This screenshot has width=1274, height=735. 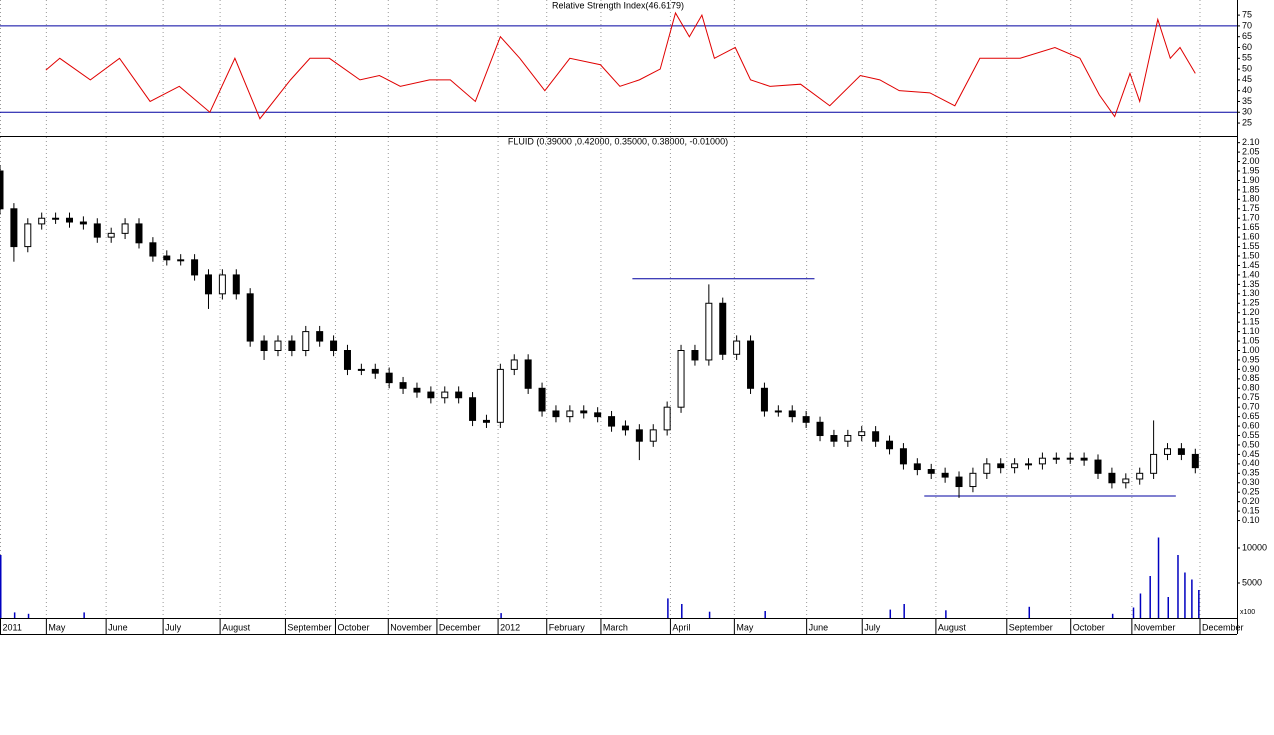 I want to click on y-tick-label: 1.35, so click(x=1251, y=284).